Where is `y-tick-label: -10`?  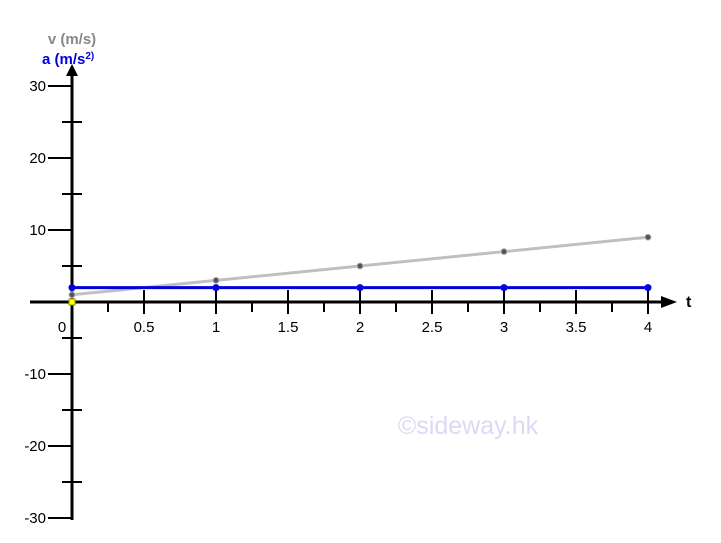 y-tick-label: -10 is located at coordinates (35, 374).